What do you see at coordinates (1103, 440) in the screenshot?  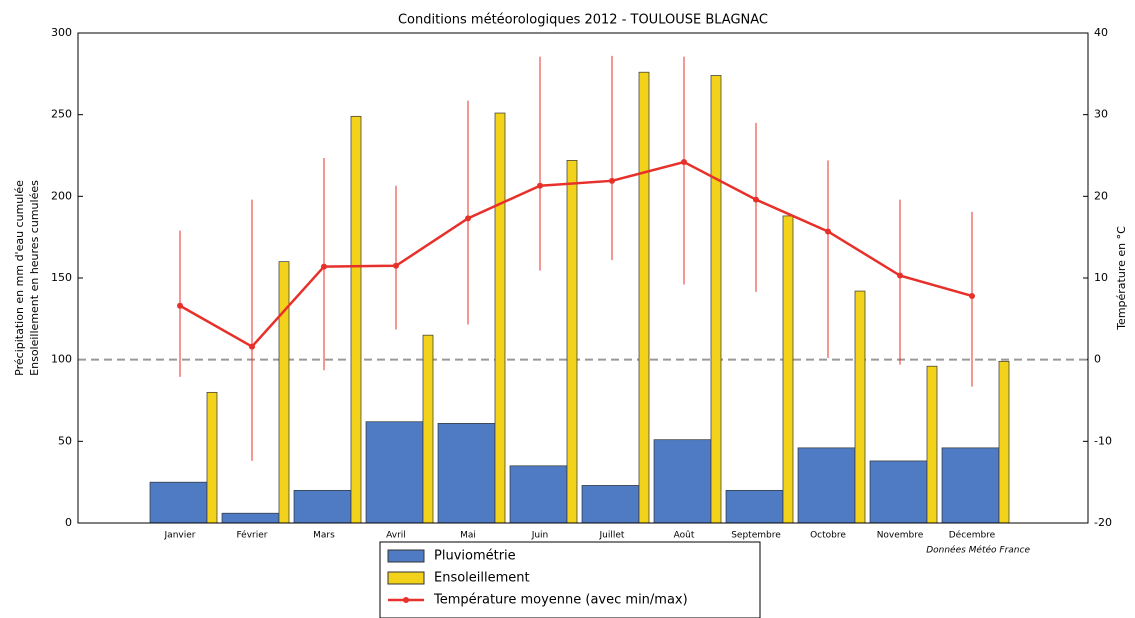 I see `y2-tick-label: -10` at bounding box center [1103, 440].